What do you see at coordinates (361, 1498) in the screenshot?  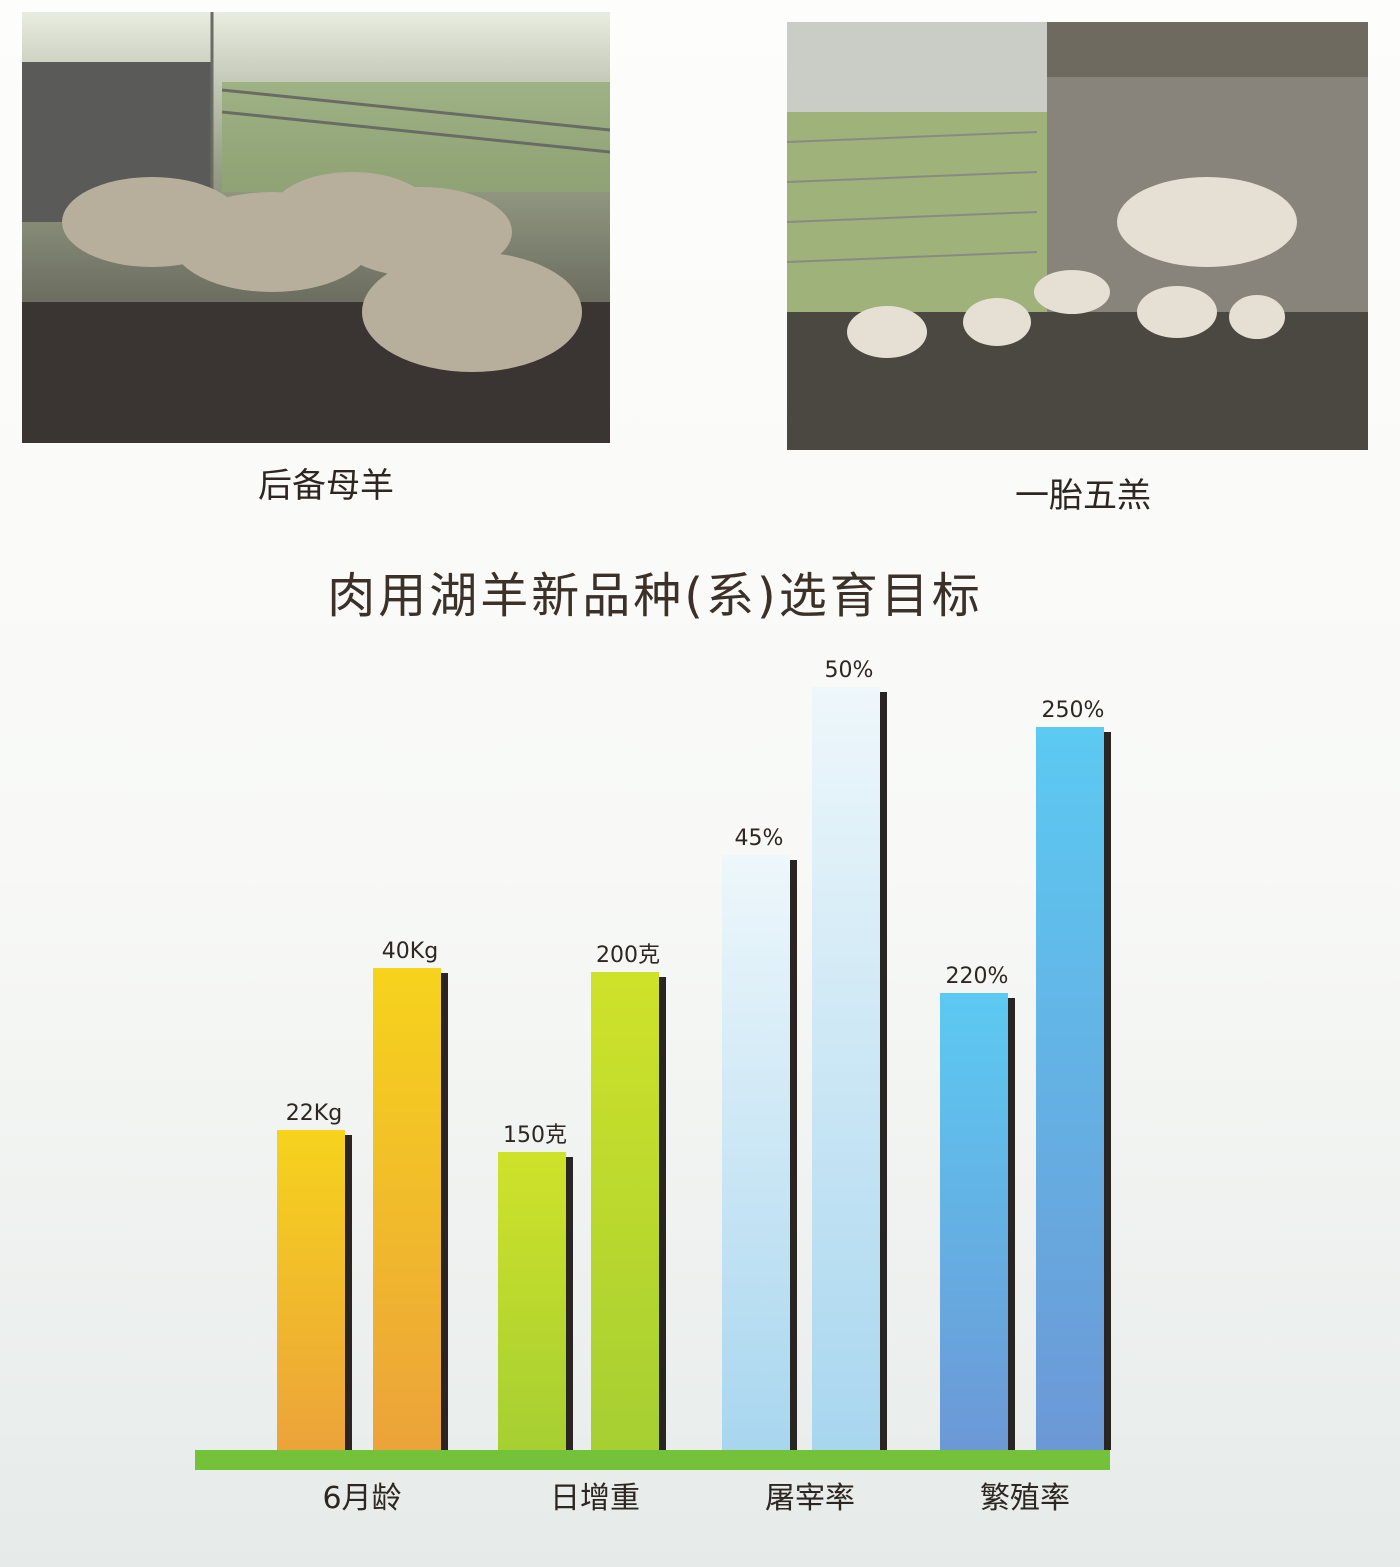 I see `category-label: 6月龄` at bounding box center [361, 1498].